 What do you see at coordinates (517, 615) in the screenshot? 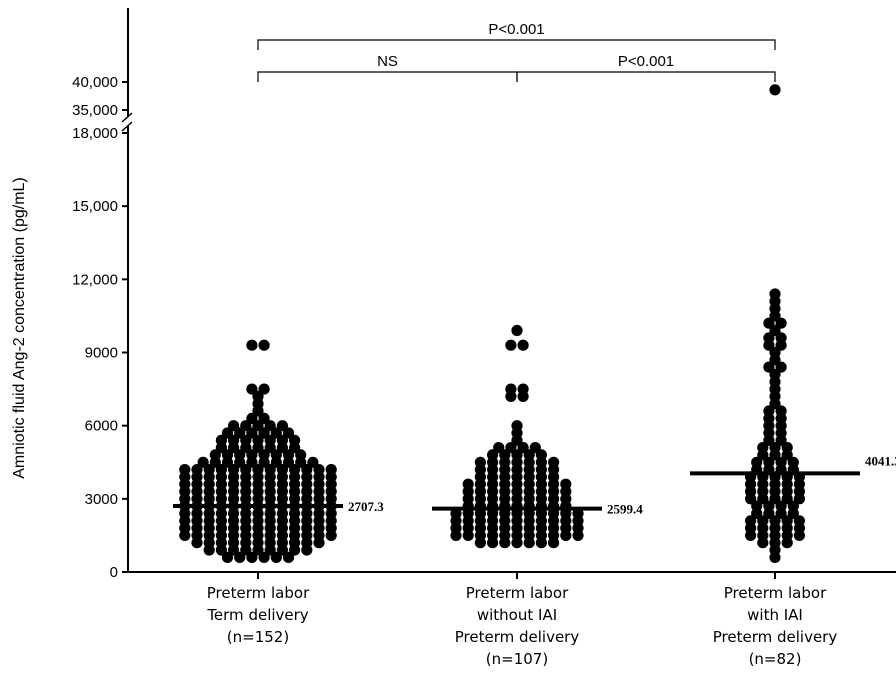
I see `x-category-label-line: without IAI` at bounding box center [517, 615].